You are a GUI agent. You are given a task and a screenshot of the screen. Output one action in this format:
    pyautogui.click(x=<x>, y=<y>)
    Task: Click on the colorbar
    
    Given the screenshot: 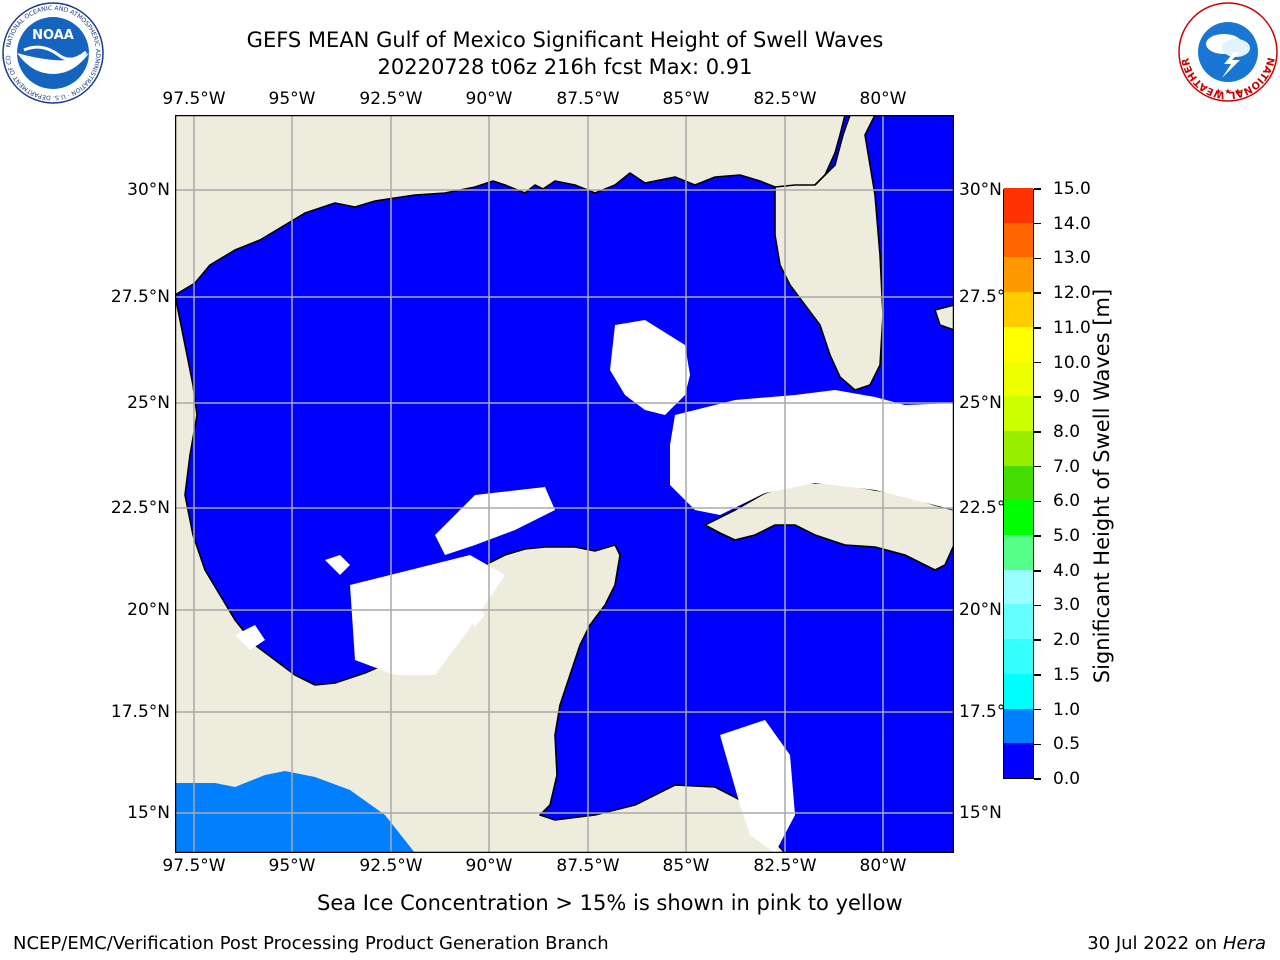 What is the action you would take?
    pyautogui.click(x=1018, y=483)
    